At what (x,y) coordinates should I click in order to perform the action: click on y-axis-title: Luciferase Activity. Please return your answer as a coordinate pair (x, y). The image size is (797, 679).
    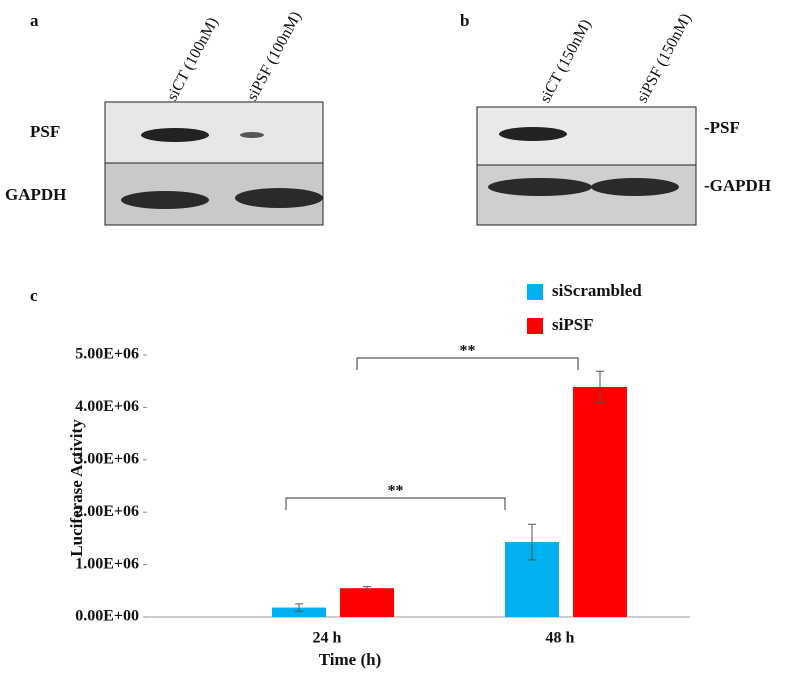
    Looking at the image, I should click on (76, 488).